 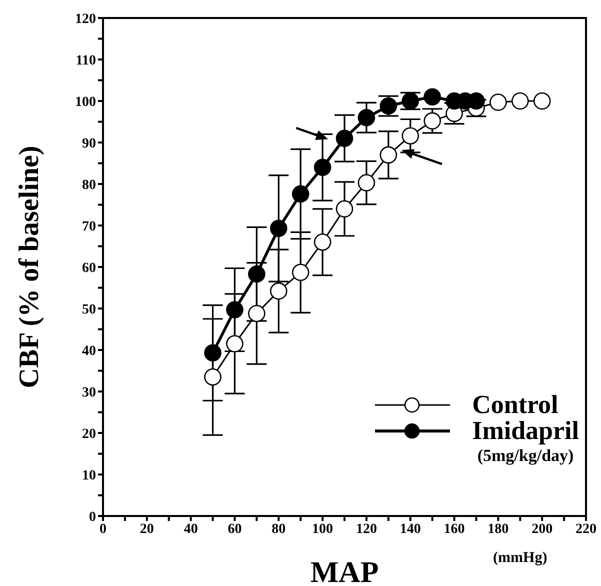 What do you see at coordinates (86, 60) in the screenshot?
I see `y-tick-label: 110` at bounding box center [86, 60].